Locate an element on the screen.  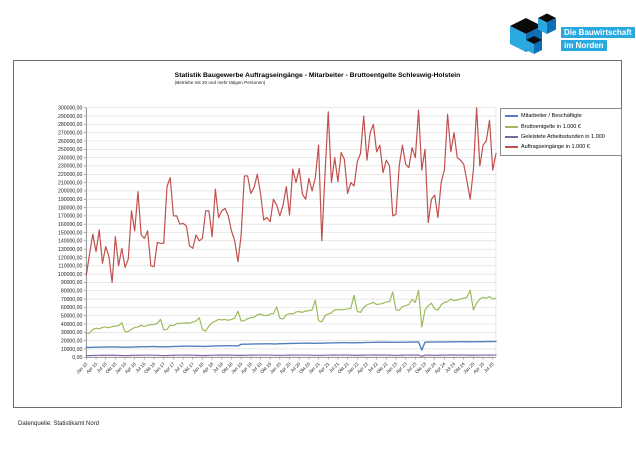
legend-item-arbeitsstunden: Geleistete Arbeitsstunden in 1.000 is located at coordinates (561, 137).